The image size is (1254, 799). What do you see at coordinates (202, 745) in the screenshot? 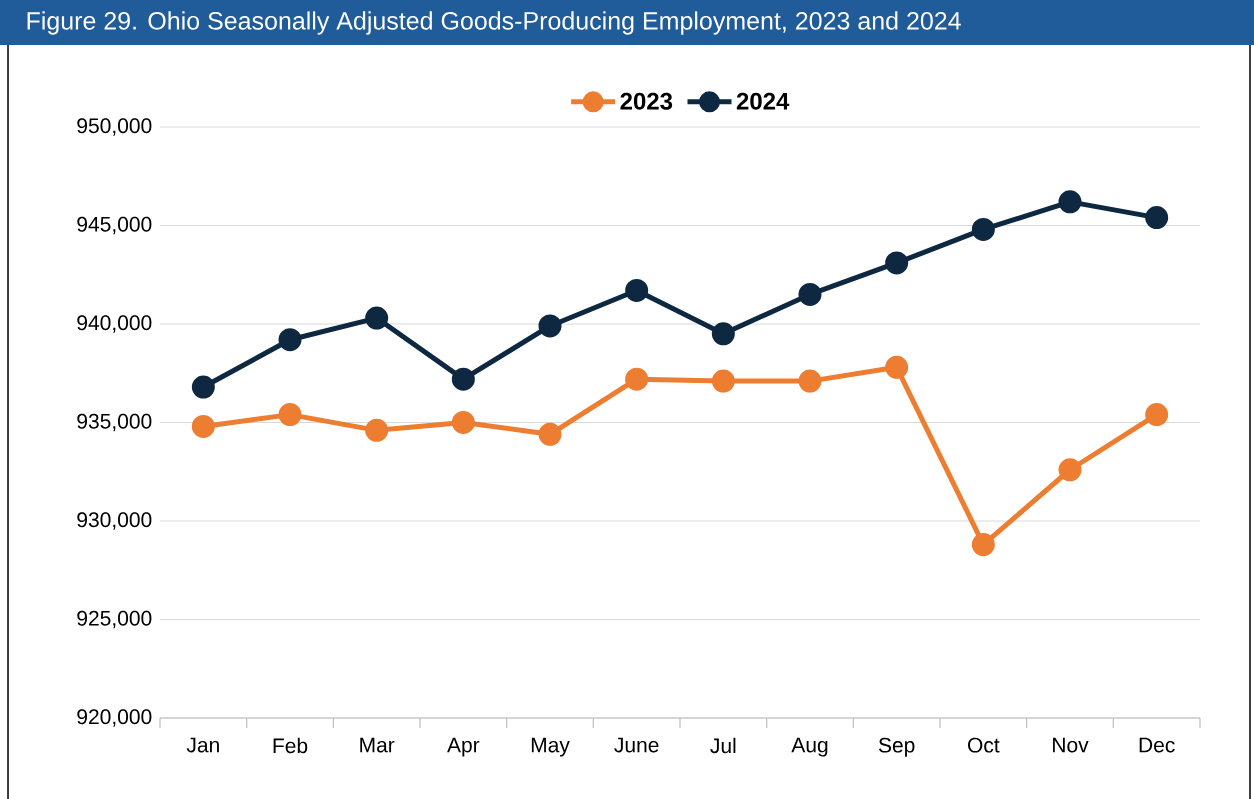
I see `x-tick-label: Jan` at bounding box center [202, 745].